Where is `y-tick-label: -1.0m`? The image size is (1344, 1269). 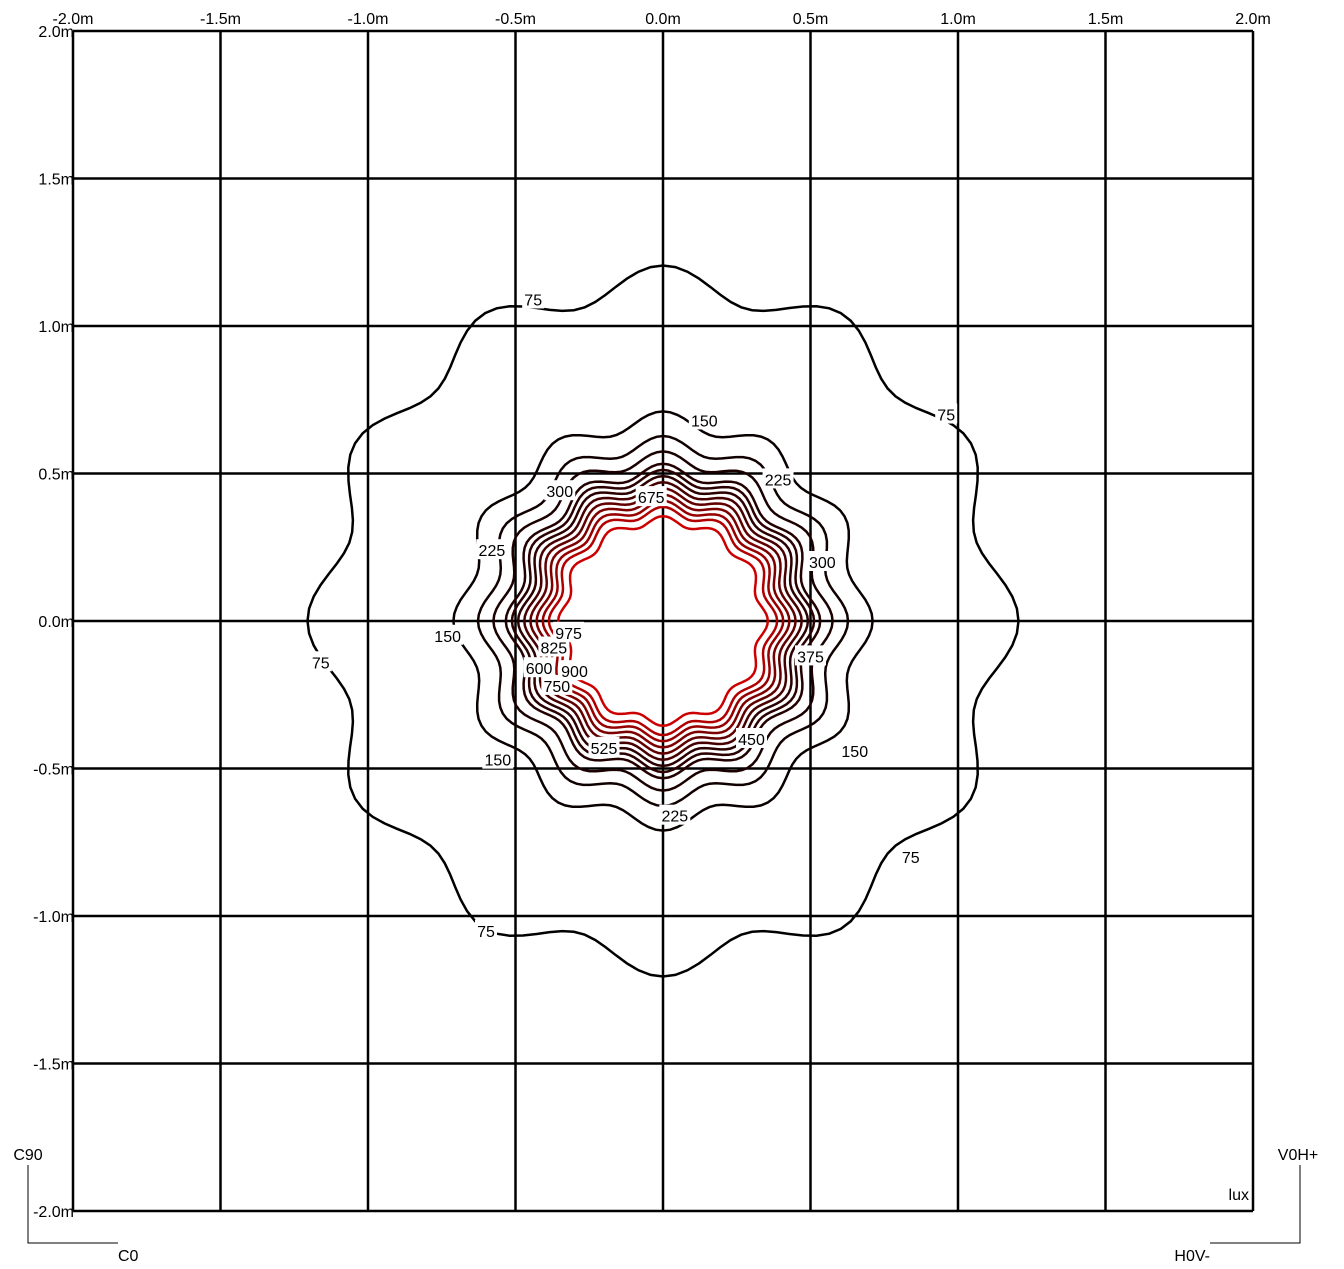
y-tick-label: -1.0m is located at coordinates (53, 917).